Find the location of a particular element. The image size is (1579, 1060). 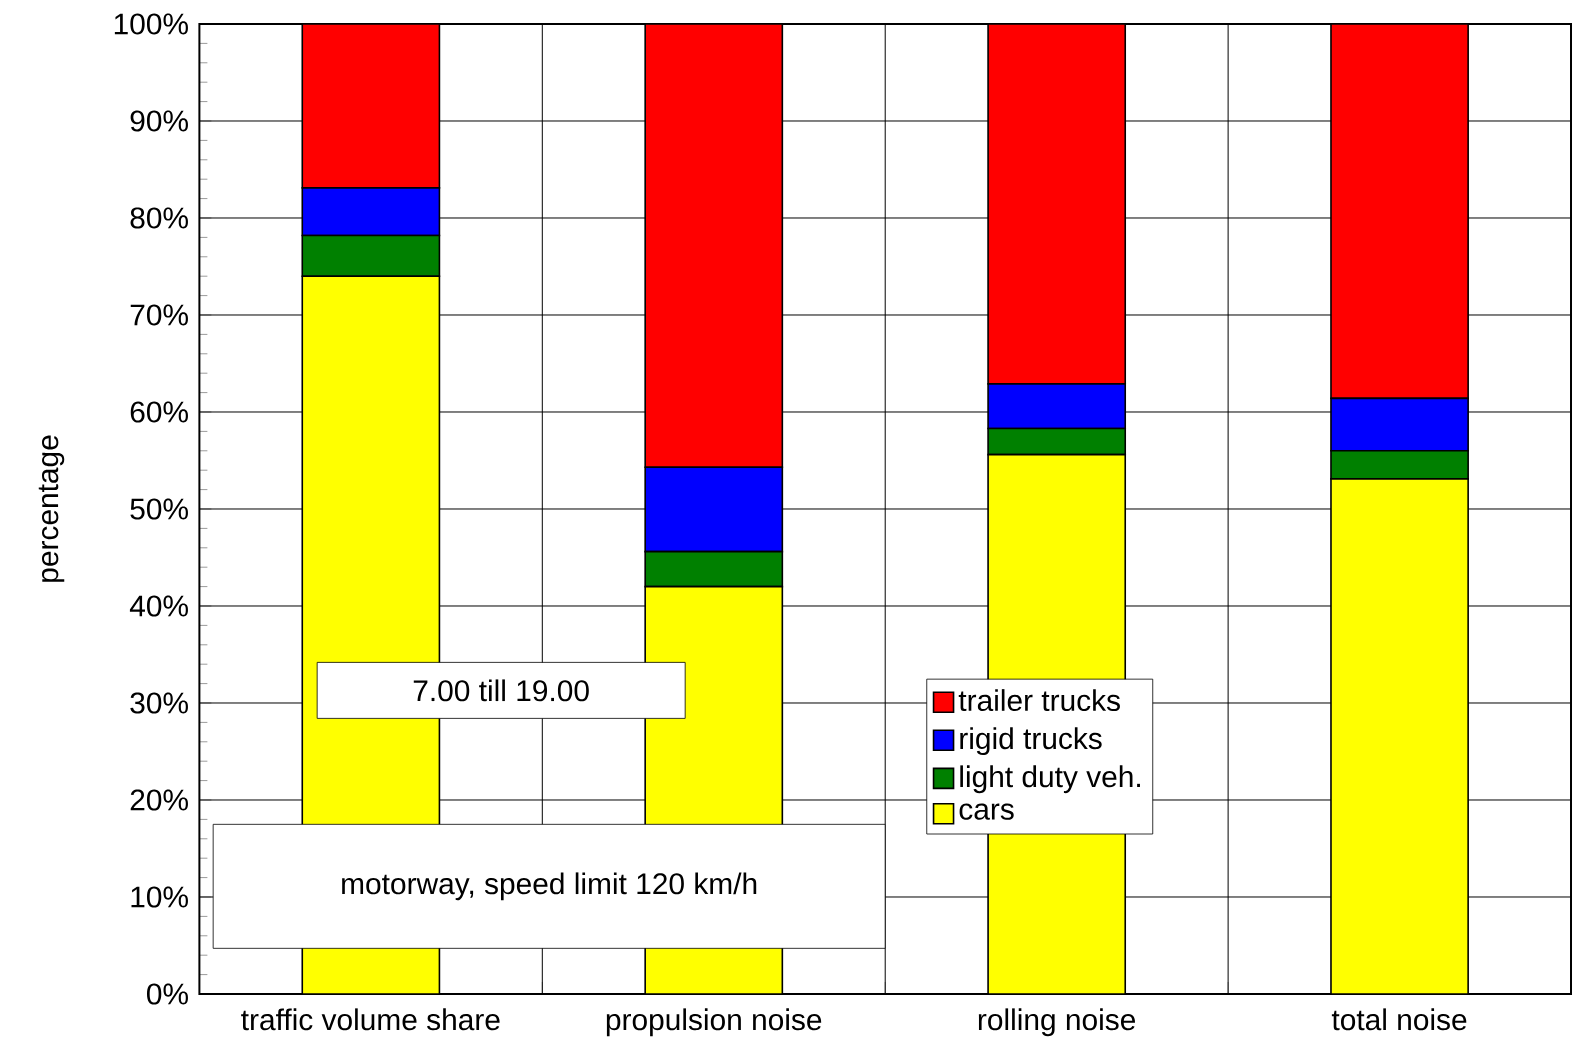

annotation: motorway, speed limit 120 km/h is located at coordinates (549, 886).